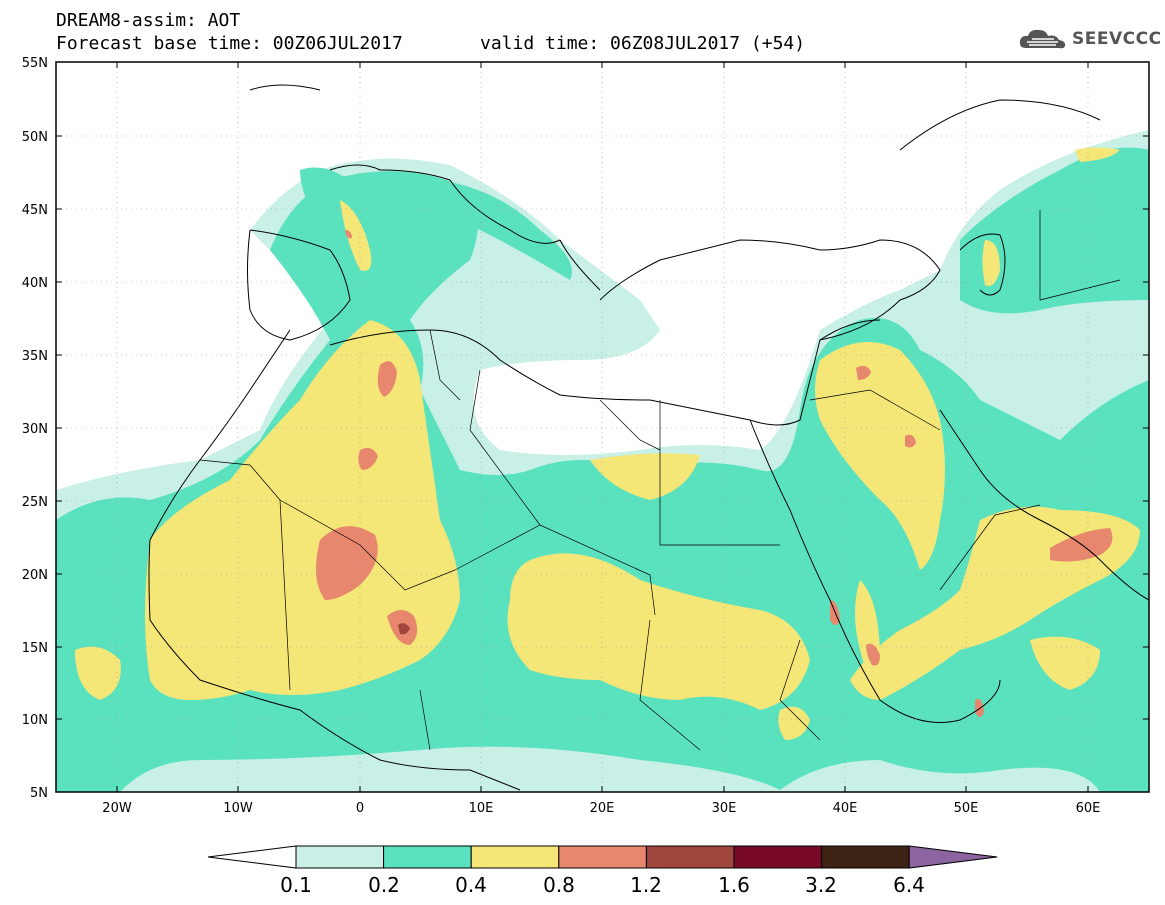  I want to click on logo-text: SEEVCCC, so click(1117, 39).